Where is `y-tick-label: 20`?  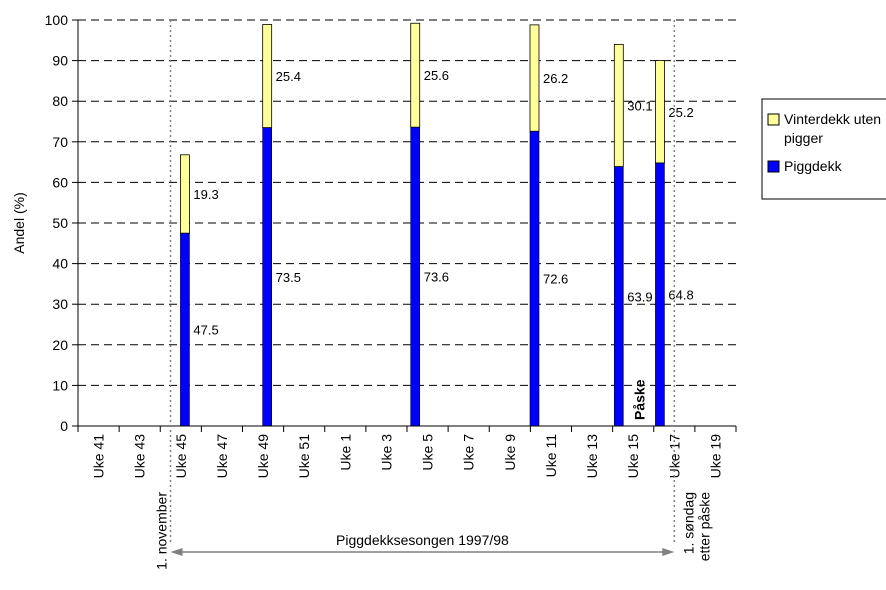
y-tick-label: 20 is located at coordinates (60, 345).